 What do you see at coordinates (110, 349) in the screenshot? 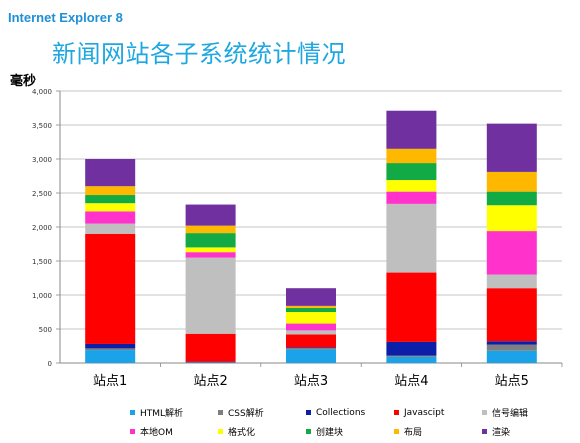
I see `bar-segment-CSS解析-站点1` at bounding box center [110, 349].